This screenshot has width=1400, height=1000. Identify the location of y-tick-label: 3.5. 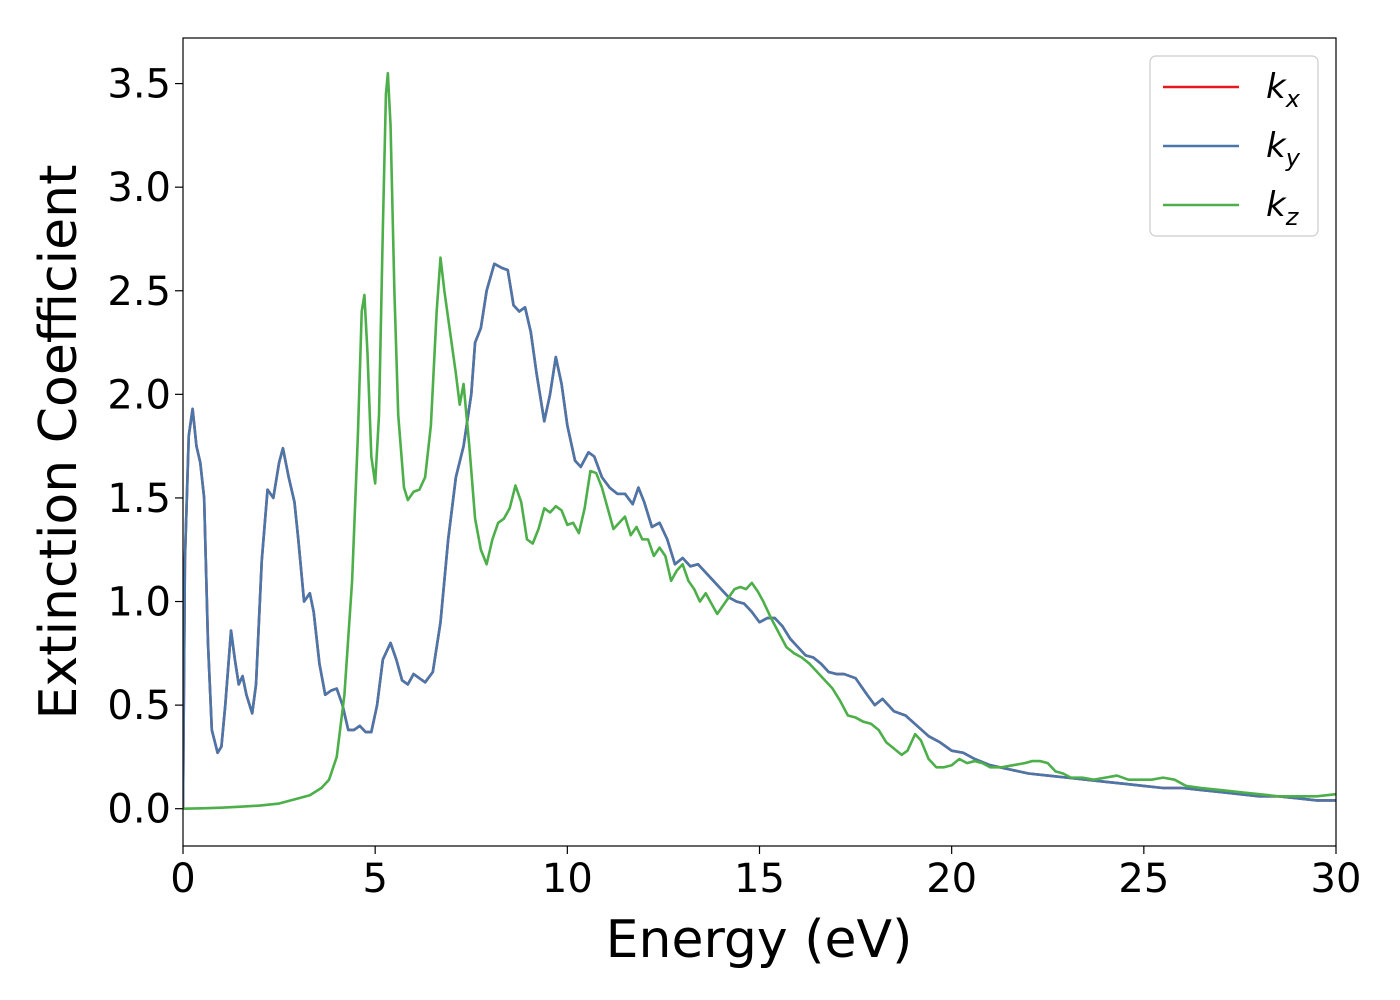
(139, 85).